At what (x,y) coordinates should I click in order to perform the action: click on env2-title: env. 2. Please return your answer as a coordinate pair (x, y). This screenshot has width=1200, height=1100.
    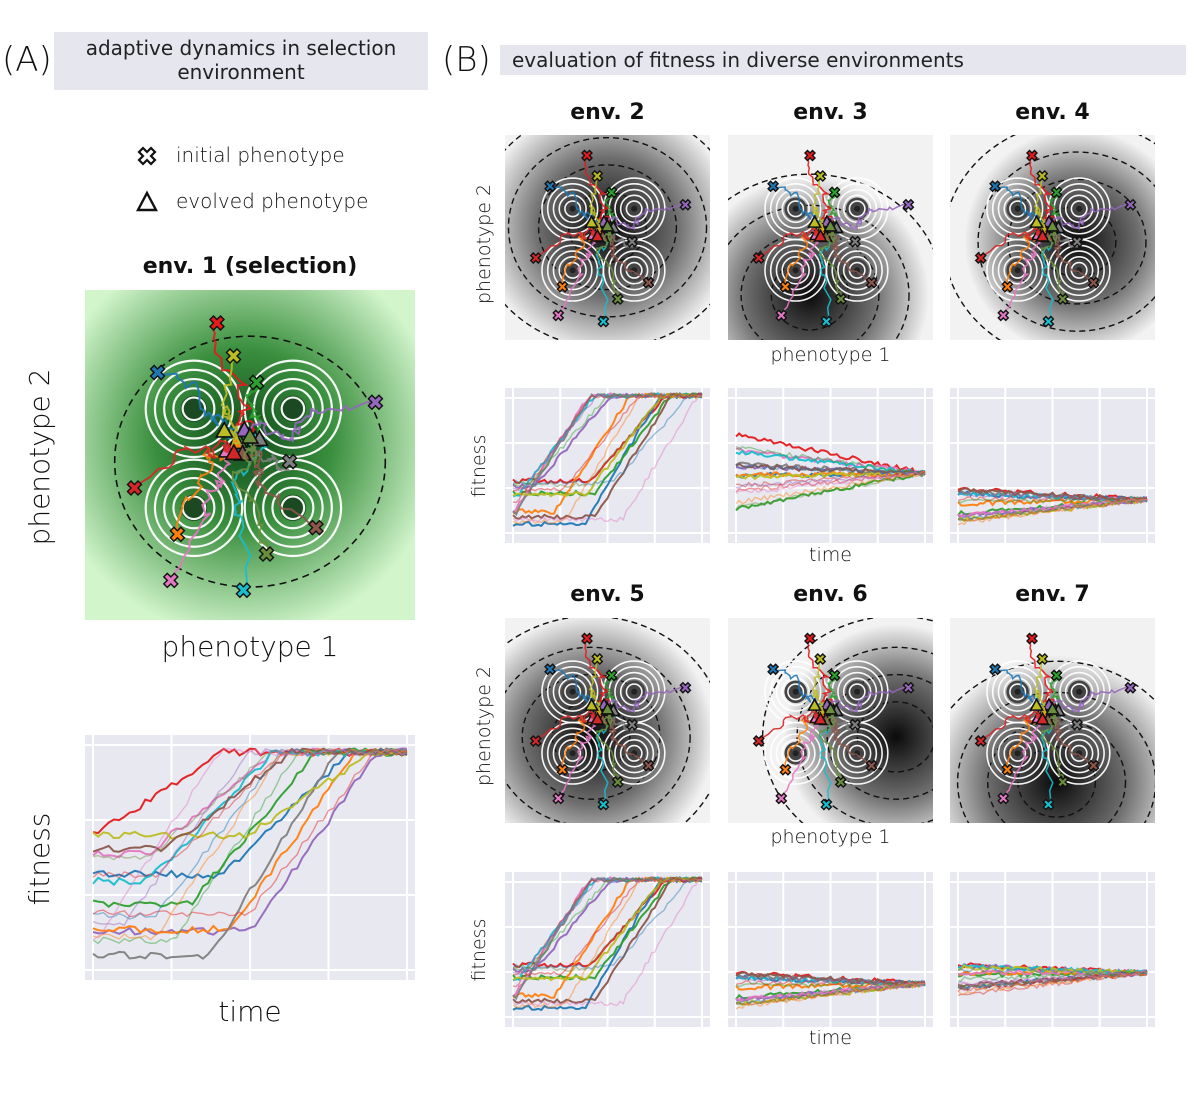
    Looking at the image, I should click on (607, 112).